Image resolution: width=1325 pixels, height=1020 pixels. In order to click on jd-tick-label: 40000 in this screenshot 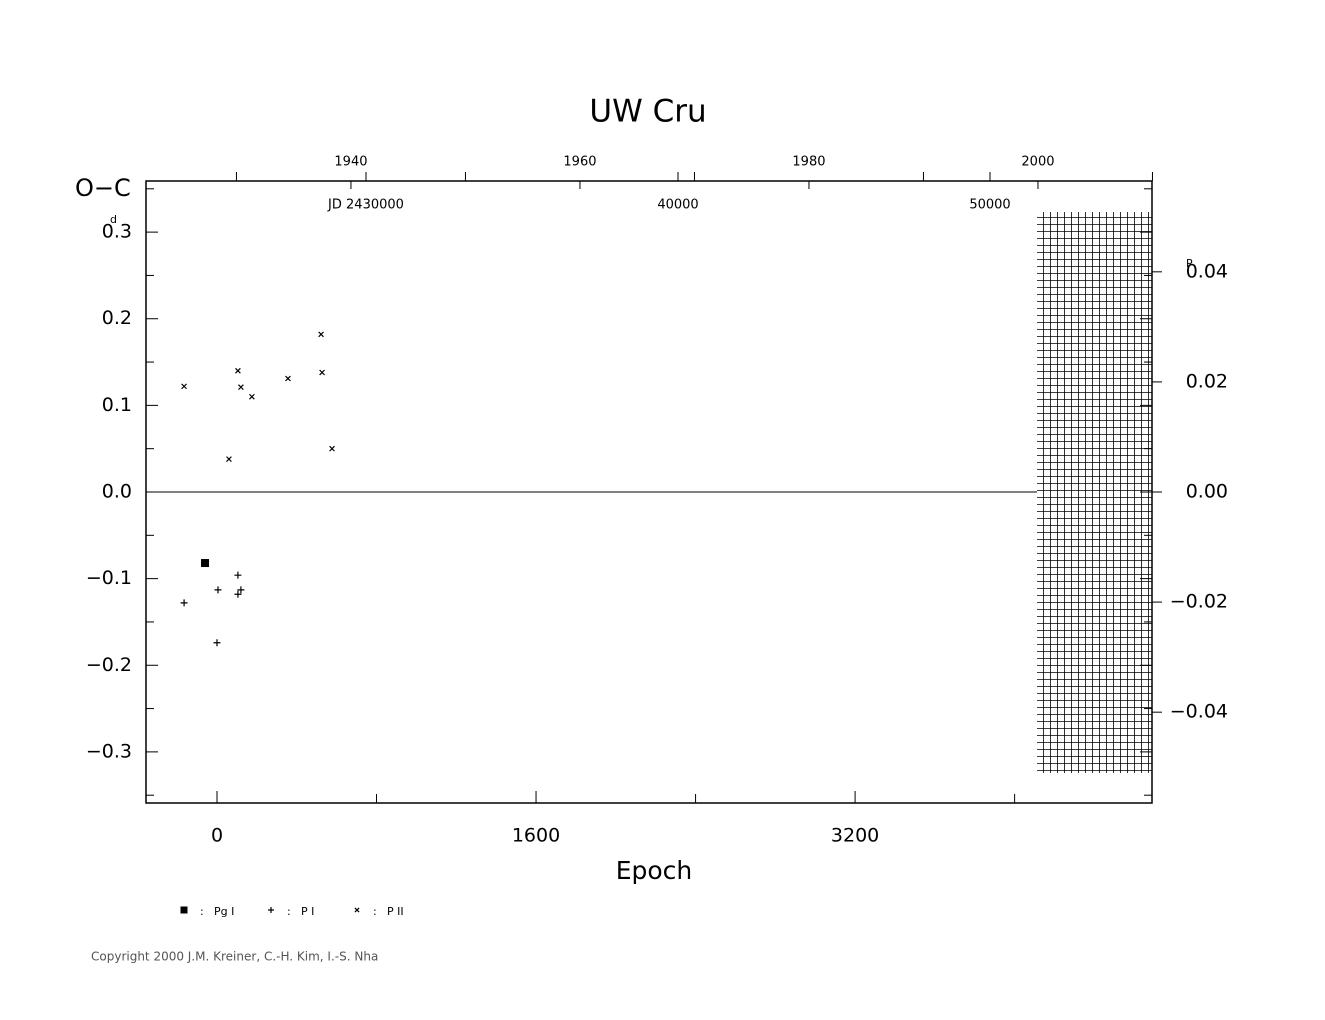, I will do `click(677, 205)`.